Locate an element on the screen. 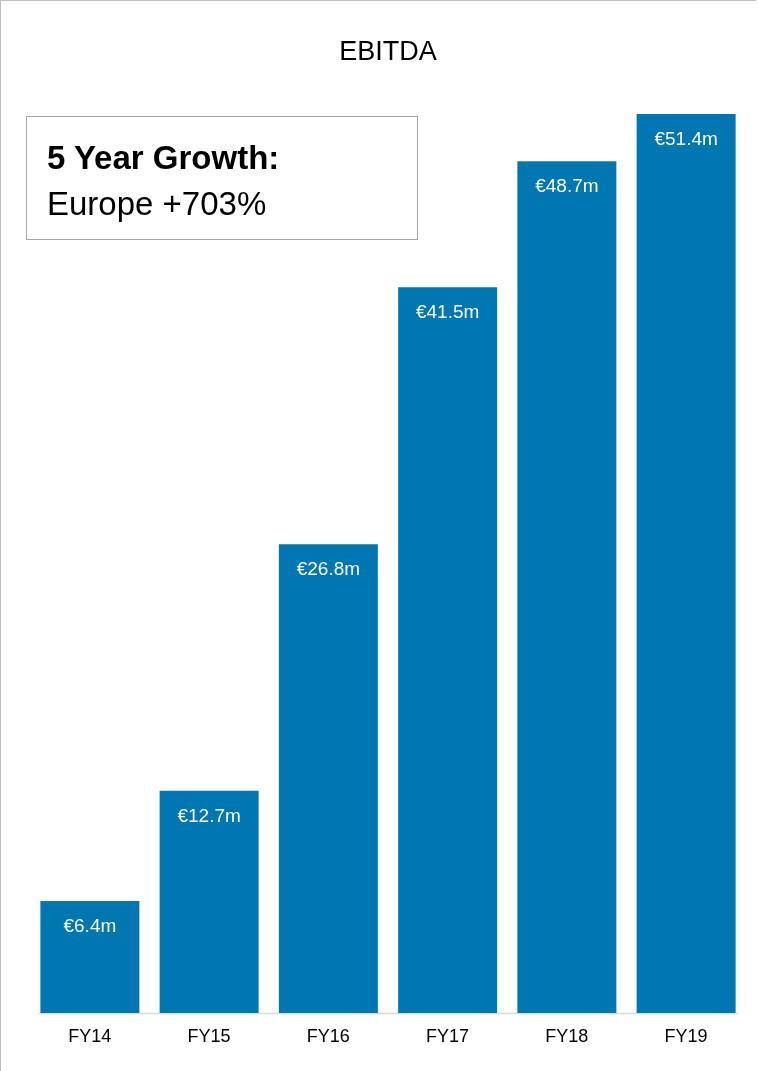 The height and width of the screenshot is (1071, 758). data-label: €51.4m is located at coordinates (686, 138).